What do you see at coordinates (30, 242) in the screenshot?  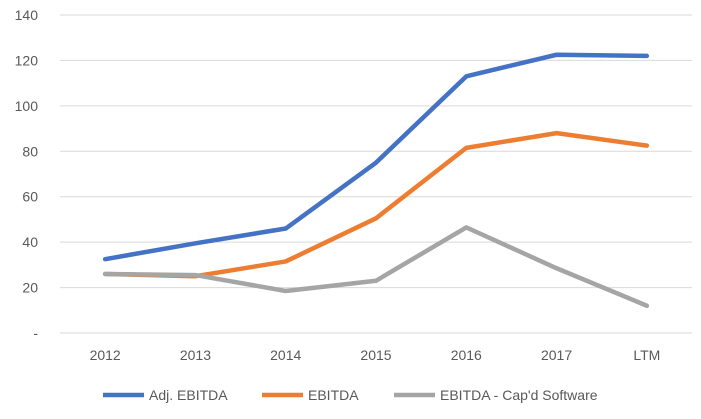 I see `y-tick-label: 40` at bounding box center [30, 242].